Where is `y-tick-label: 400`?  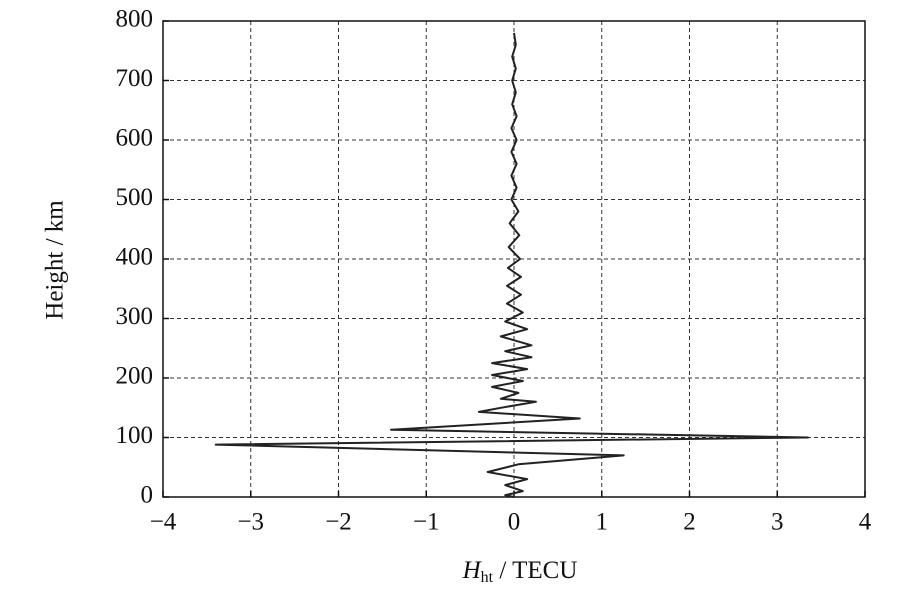
y-tick-label: 400 is located at coordinates (135, 257).